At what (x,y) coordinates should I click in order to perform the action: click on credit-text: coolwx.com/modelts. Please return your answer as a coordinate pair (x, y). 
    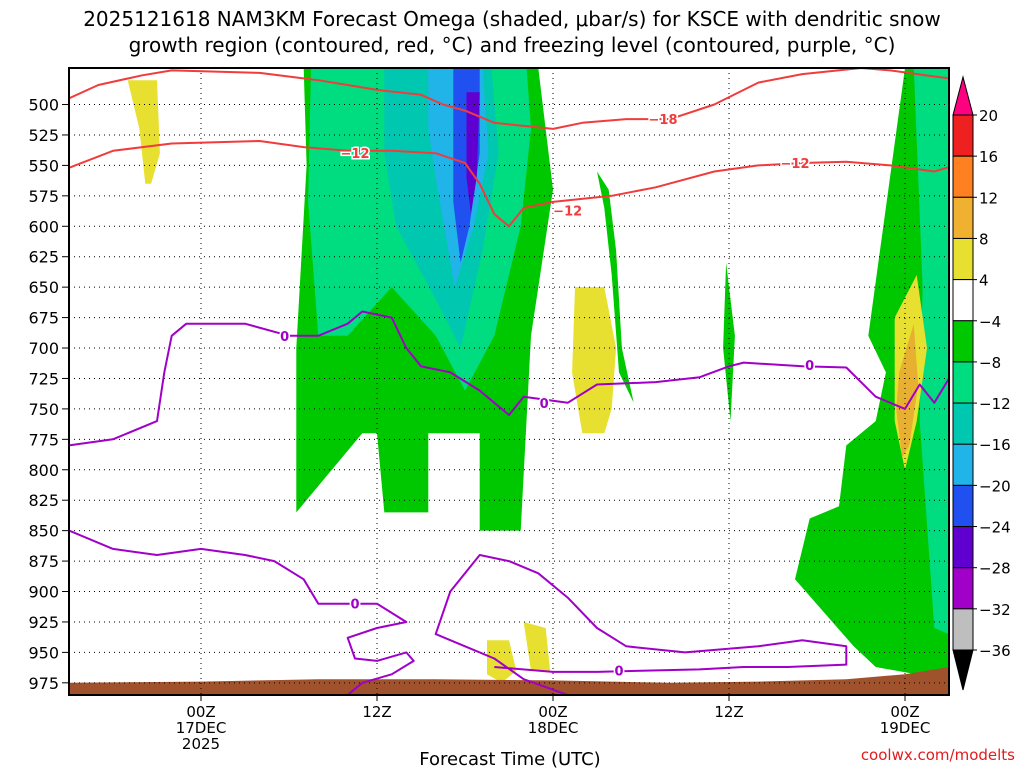
    Looking at the image, I should click on (938, 755).